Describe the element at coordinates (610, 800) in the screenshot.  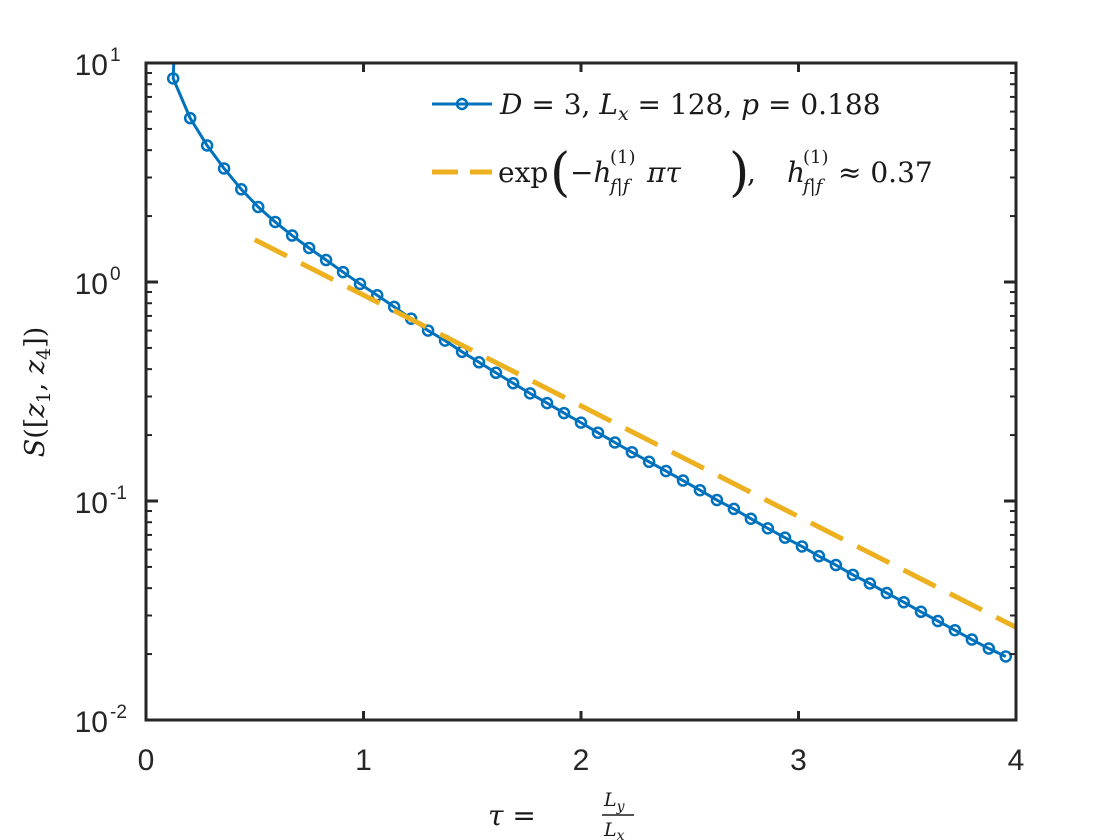
I see `xlabel-num: L` at that location.